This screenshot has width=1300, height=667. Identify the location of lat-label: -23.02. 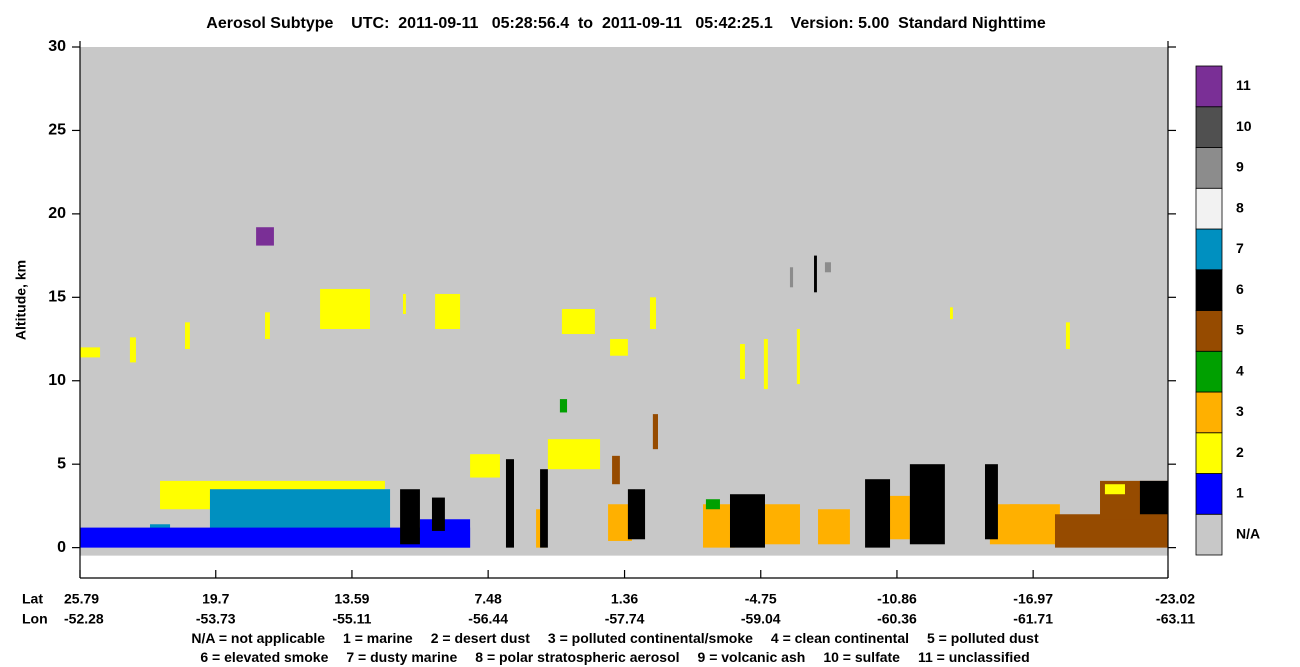
(1175, 599).